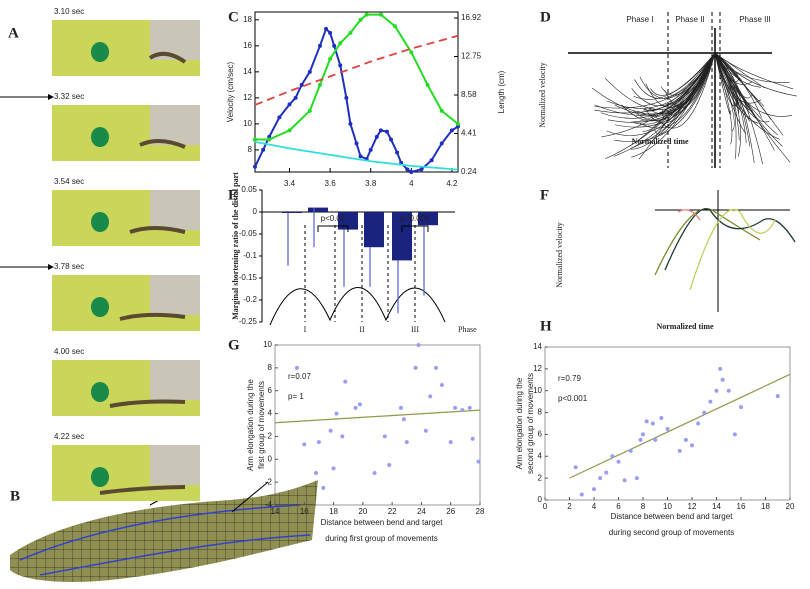 This screenshot has width=810, height=589. What do you see at coordinates (790, 506) in the screenshot?
I see `x-tick-label: 20` at bounding box center [790, 506].